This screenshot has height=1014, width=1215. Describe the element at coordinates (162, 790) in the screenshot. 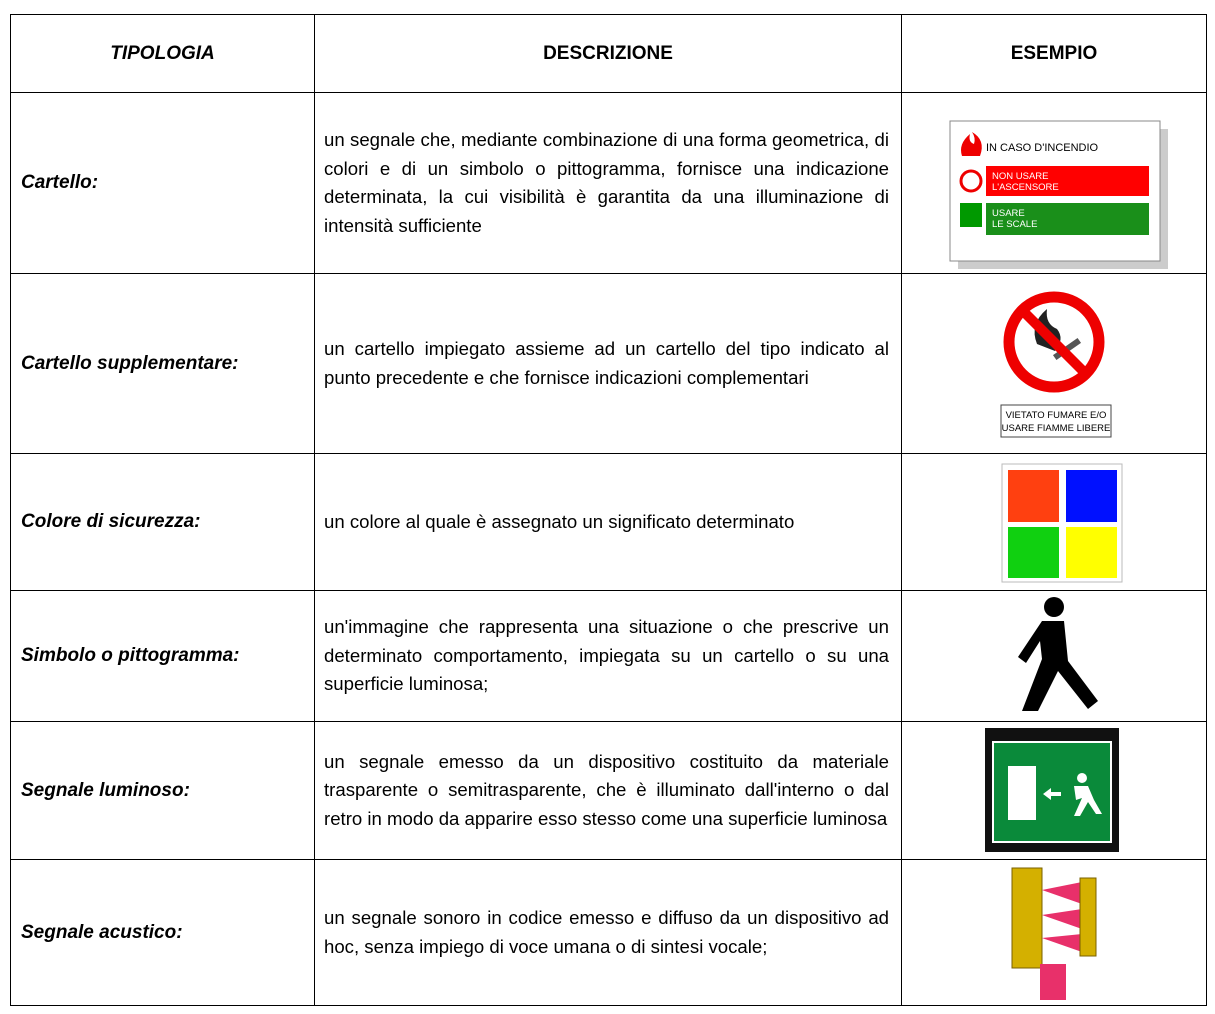

I see `tipologia: Segnale luminoso:` at that location.